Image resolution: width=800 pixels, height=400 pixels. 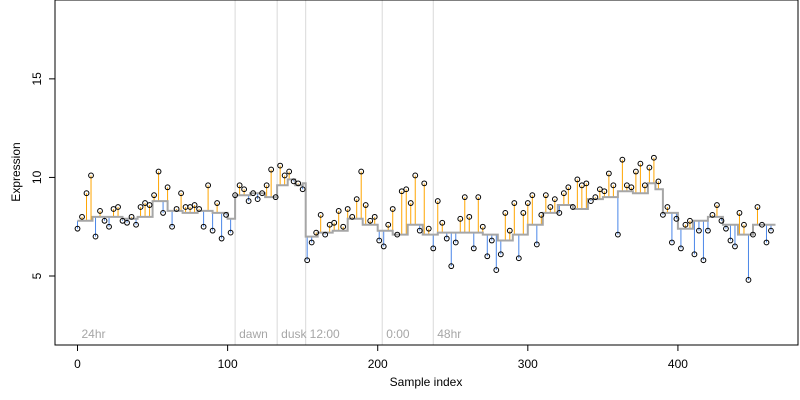 I want to click on y-tick-label: 5, so click(x=37, y=275).